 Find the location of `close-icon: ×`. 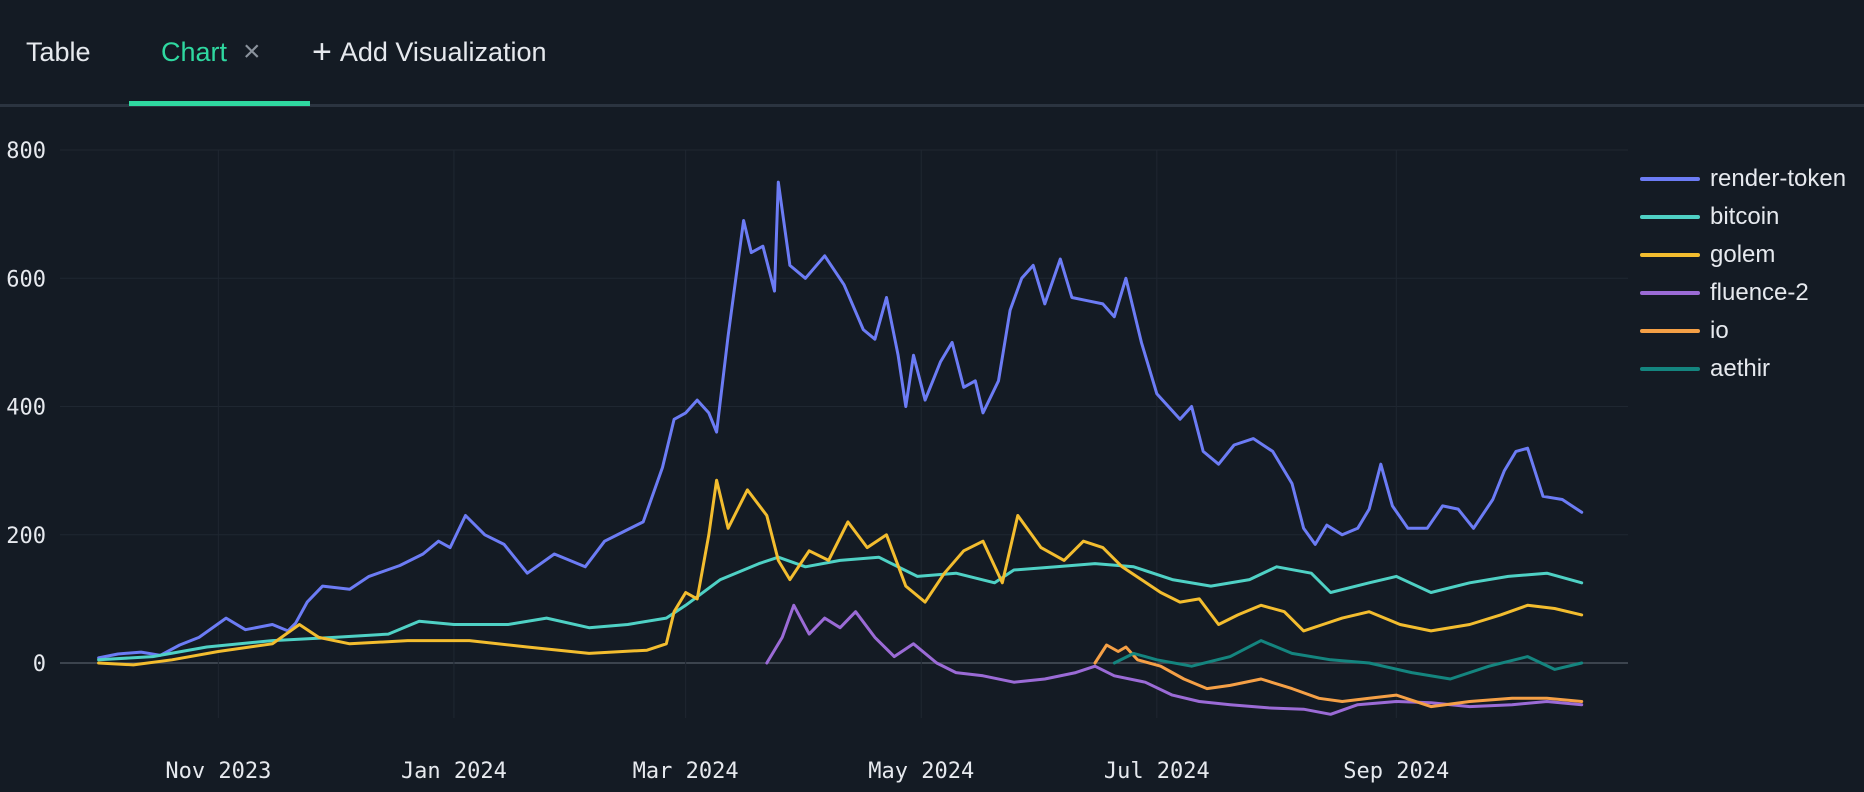

close-icon: × is located at coordinates (252, 51).